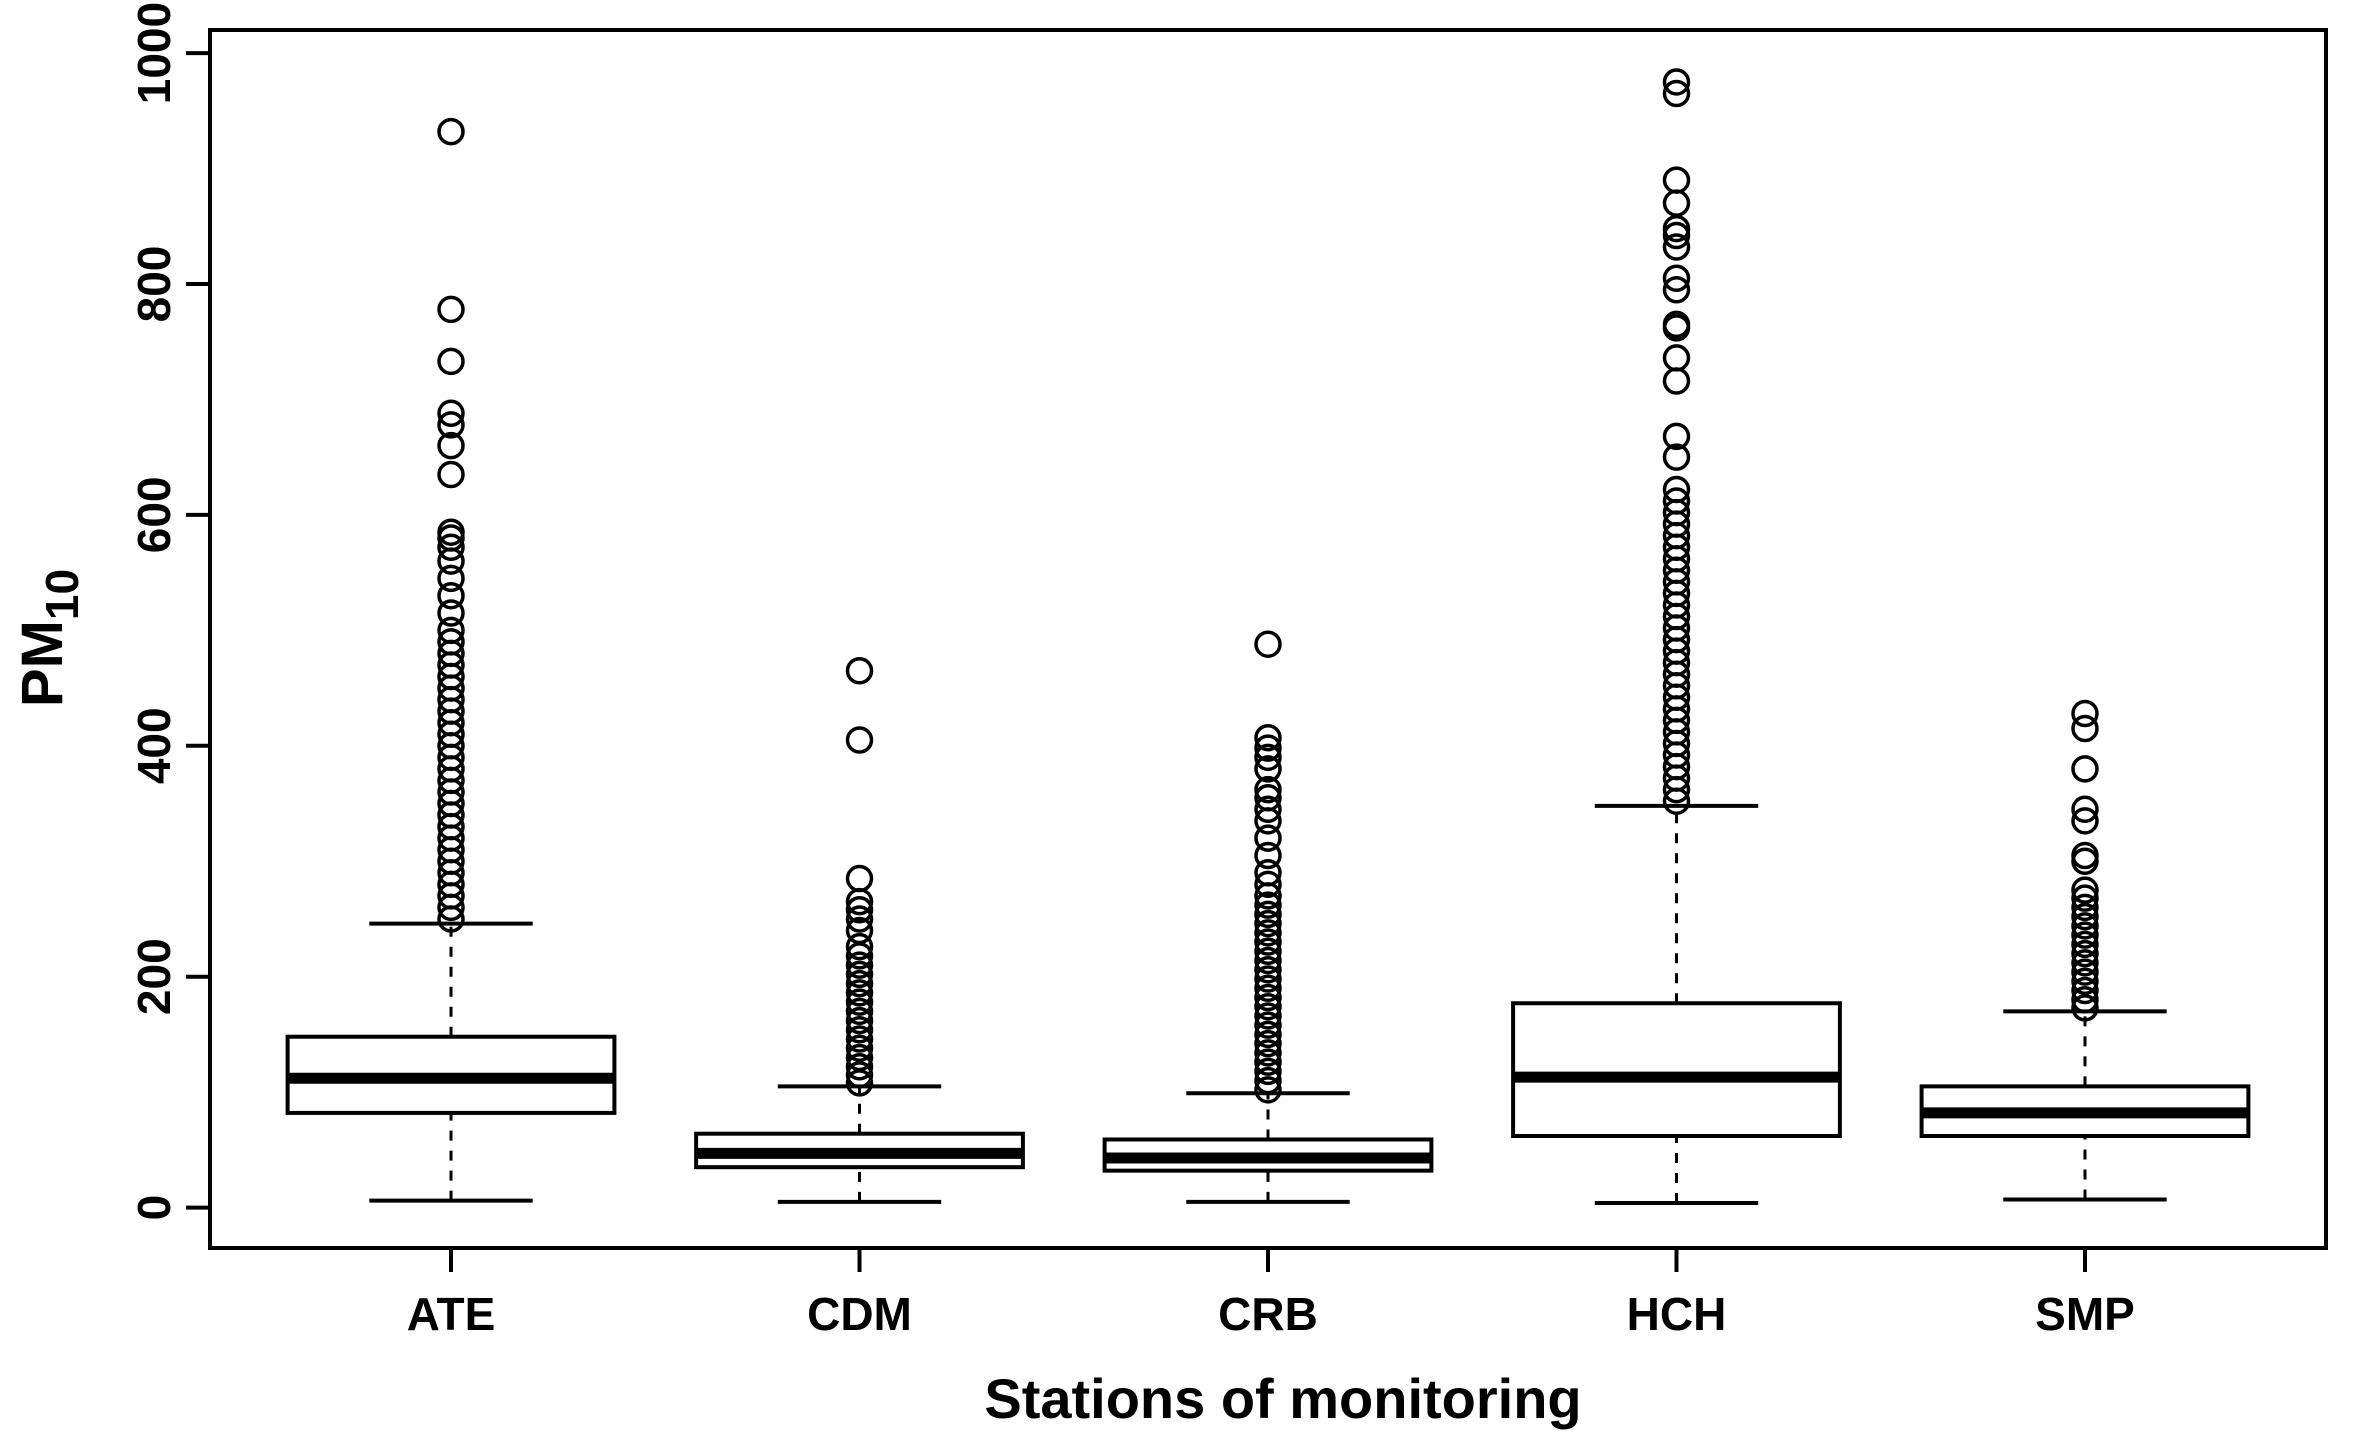 Image resolution: width=2370 pixels, height=1456 pixels. I want to click on y-tick-label: 0, so click(154, 1208).